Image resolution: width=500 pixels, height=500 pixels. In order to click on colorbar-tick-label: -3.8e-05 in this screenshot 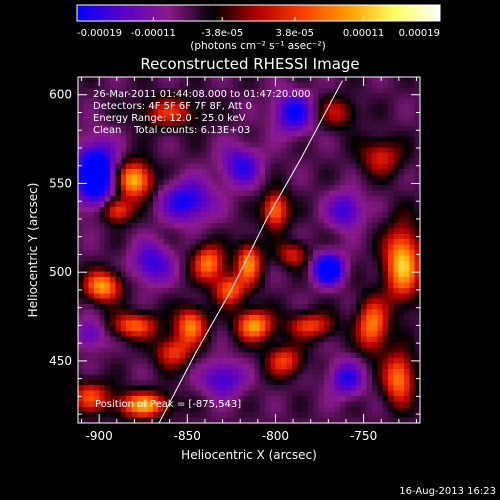, I will do `click(222, 33)`.